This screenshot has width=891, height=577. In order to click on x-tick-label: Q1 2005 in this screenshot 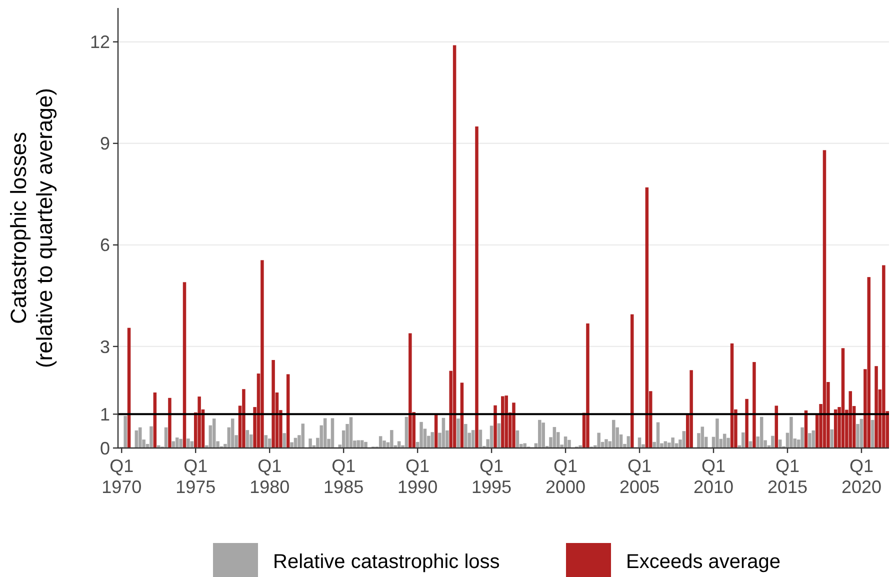, I will do `click(640, 476)`.